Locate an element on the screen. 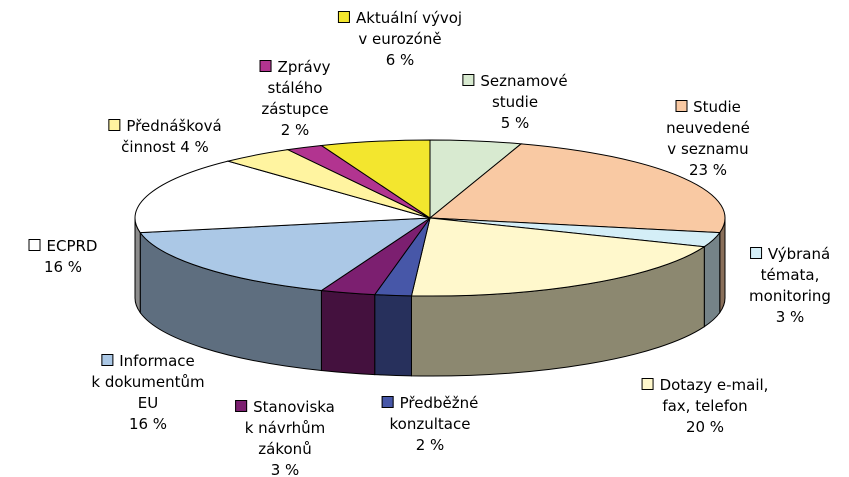 This screenshot has width=849, height=477. slice-name: Studie neuvedené v seznamu is located at coordinates (708, 128).